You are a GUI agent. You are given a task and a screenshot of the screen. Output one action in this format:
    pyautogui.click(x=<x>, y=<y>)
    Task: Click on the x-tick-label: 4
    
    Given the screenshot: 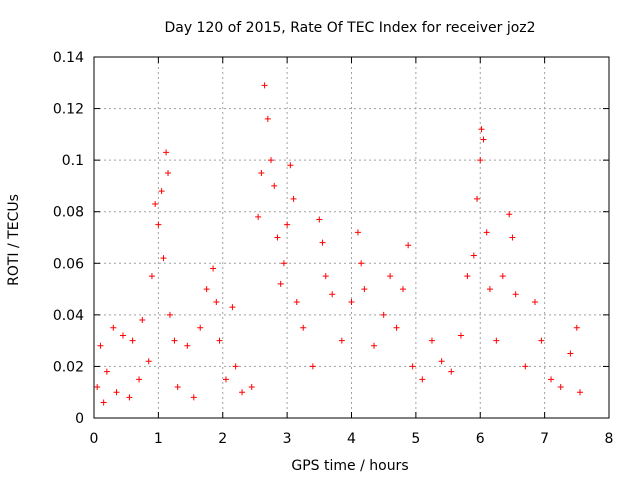 What is the action you would take?
    pyautogui.click(x=351, y=439)
    